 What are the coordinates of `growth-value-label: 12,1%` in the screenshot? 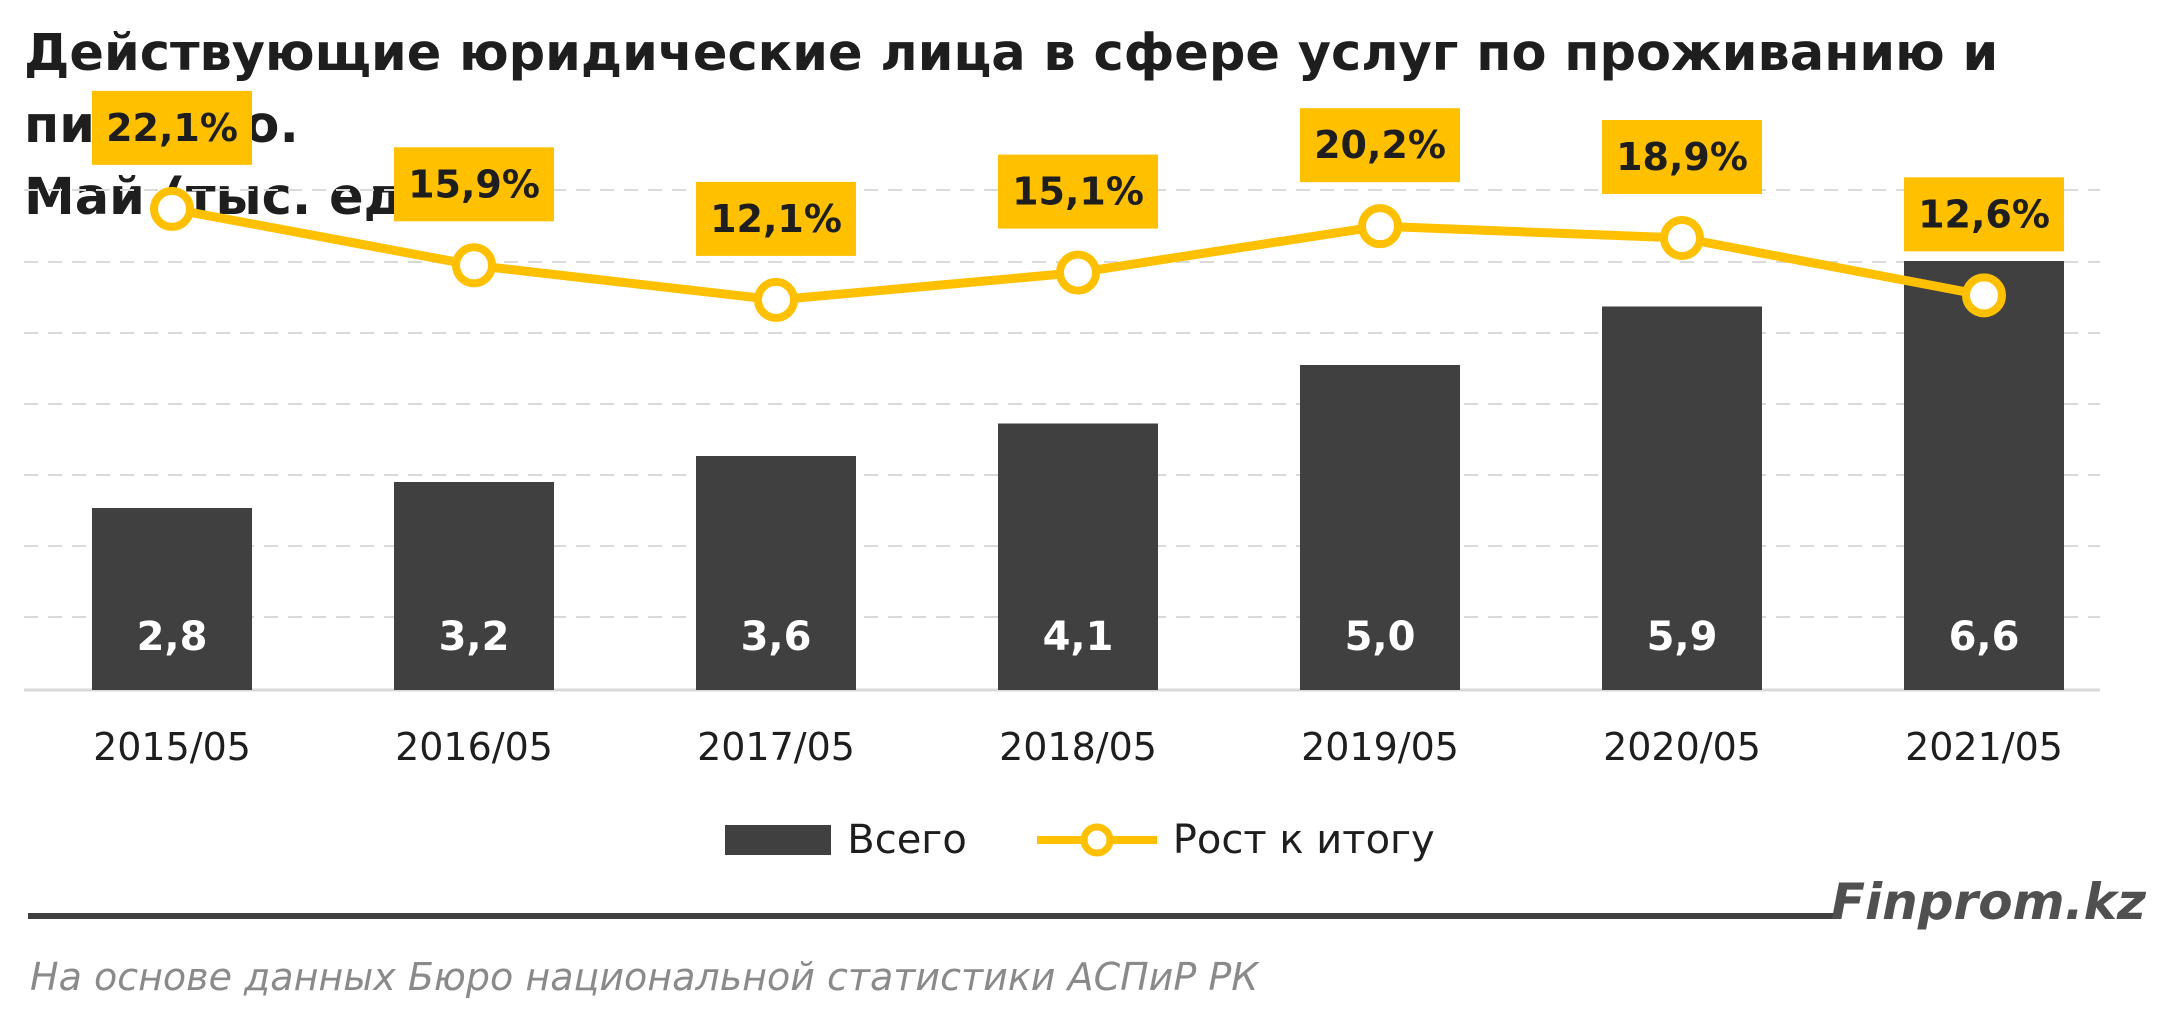 It's located at (776, 219).